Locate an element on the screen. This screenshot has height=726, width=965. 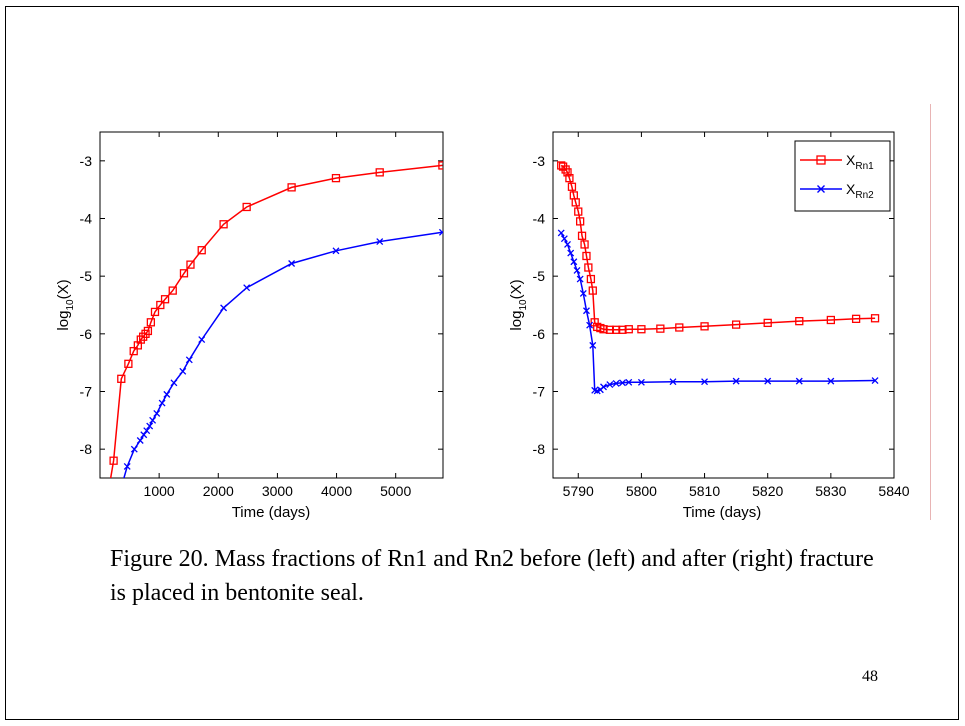
page-number: 48 is located at coordinates (870, 676).